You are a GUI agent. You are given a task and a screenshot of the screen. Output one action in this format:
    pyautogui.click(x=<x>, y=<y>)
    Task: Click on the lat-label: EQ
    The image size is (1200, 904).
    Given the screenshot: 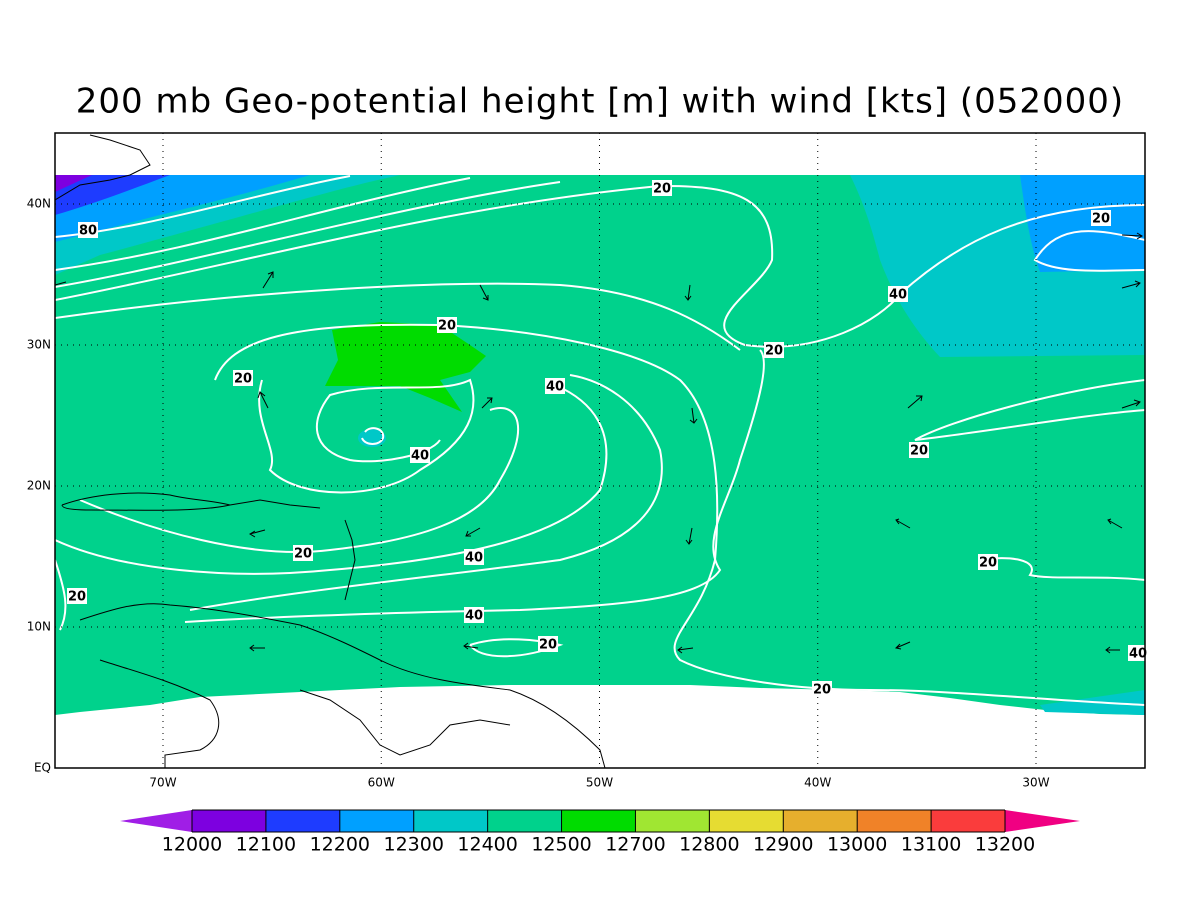 What is the action you would take?
    pyautogui.click(x=42, y=768)
    